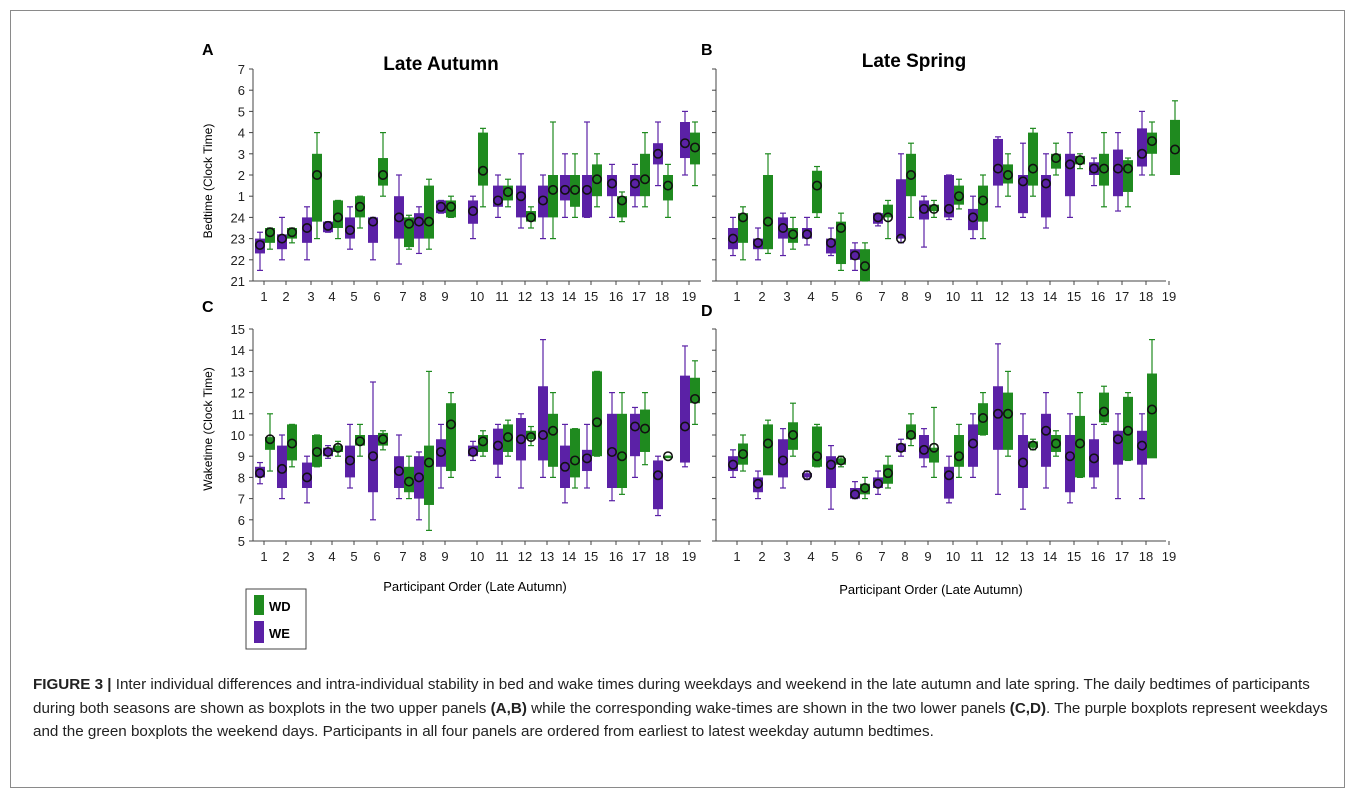 This screenshot has height=798, width=1355. I want to click on x-tick-label: 13, so click(1027, 296).